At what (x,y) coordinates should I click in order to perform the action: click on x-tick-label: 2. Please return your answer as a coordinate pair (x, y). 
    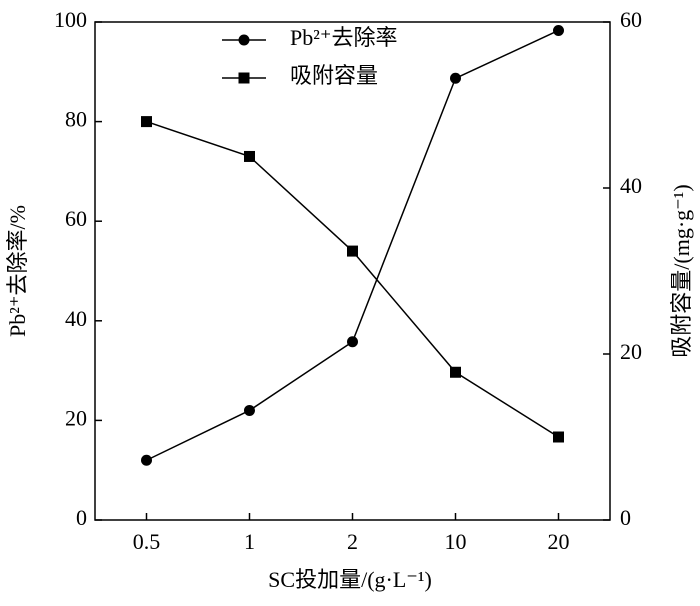
    Looking at the image, I should click on (352, 541).